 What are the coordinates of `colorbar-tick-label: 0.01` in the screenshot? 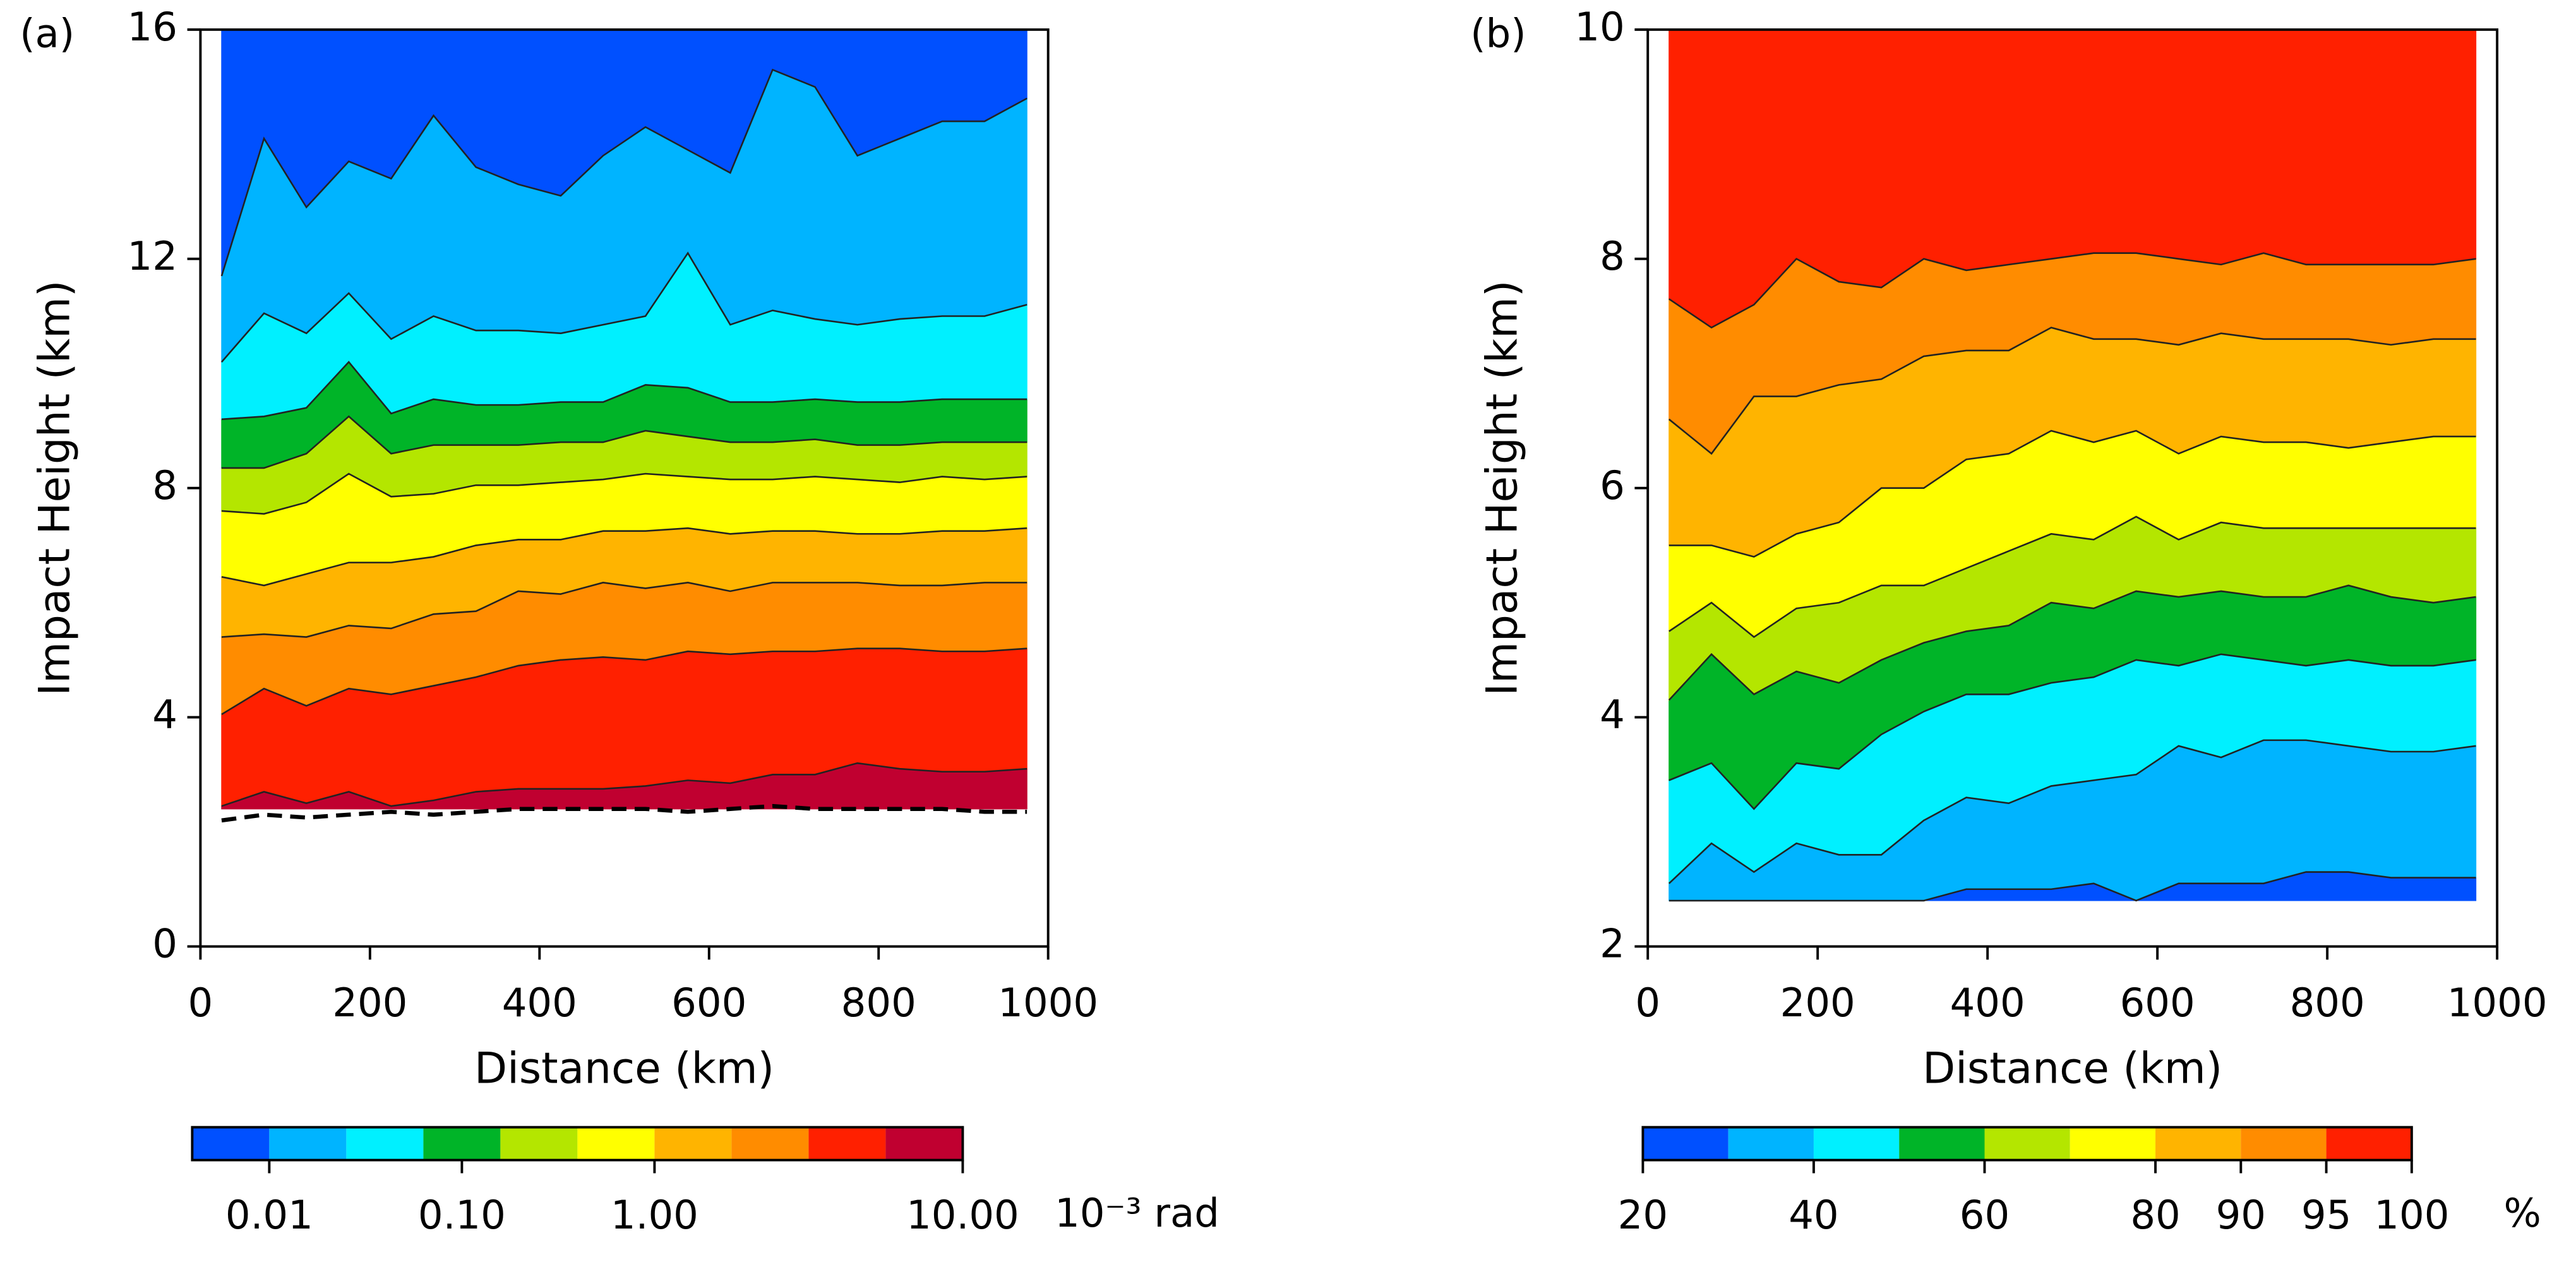 It's located at (269, 1215).